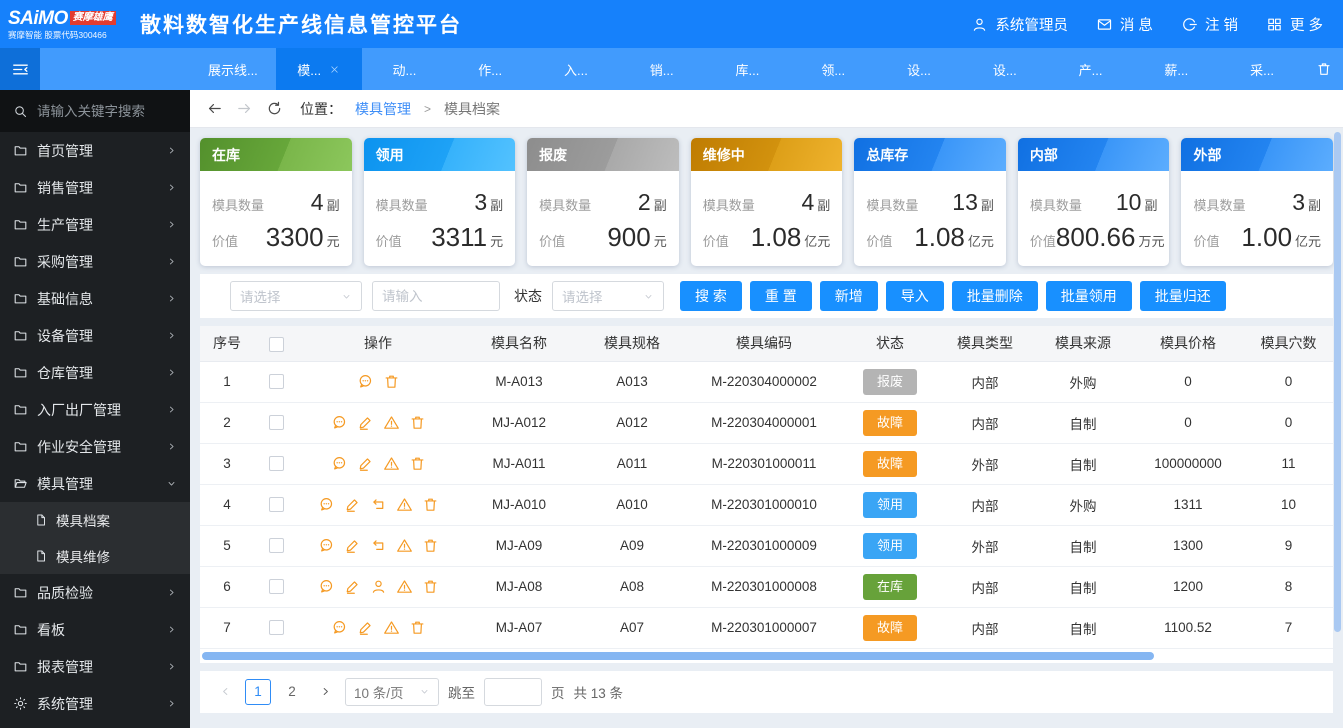 The height and width of the screenshot is (728, 1343). Describe the element at coordinates (1124, 24) in the screenshot. I see `topbar-messages-button: 消 息` at that location.